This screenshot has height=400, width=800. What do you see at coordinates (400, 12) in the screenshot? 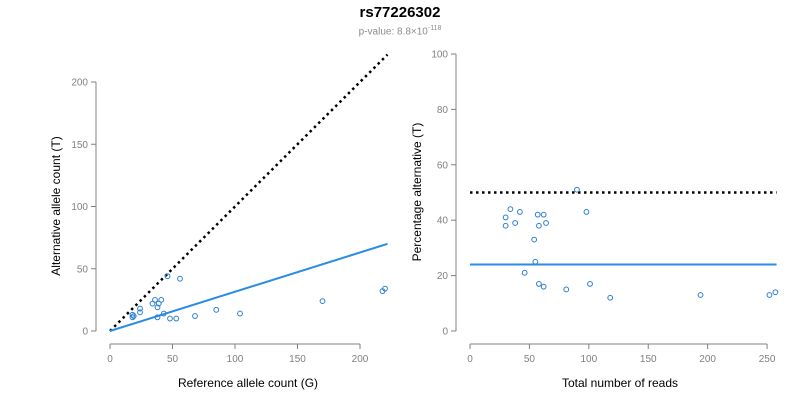
I see `chart-title: rs77226302` at bounding box center [400, 12].